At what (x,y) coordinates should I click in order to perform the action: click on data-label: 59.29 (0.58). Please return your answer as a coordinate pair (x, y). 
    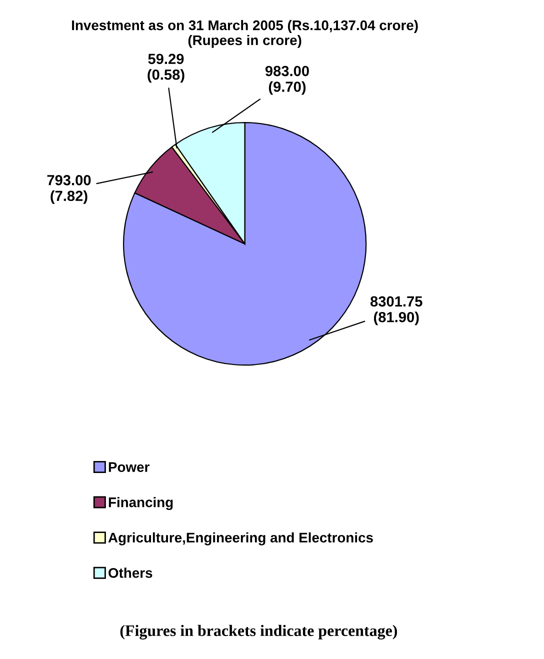
    Looking at the image, I should click on (166, 68).